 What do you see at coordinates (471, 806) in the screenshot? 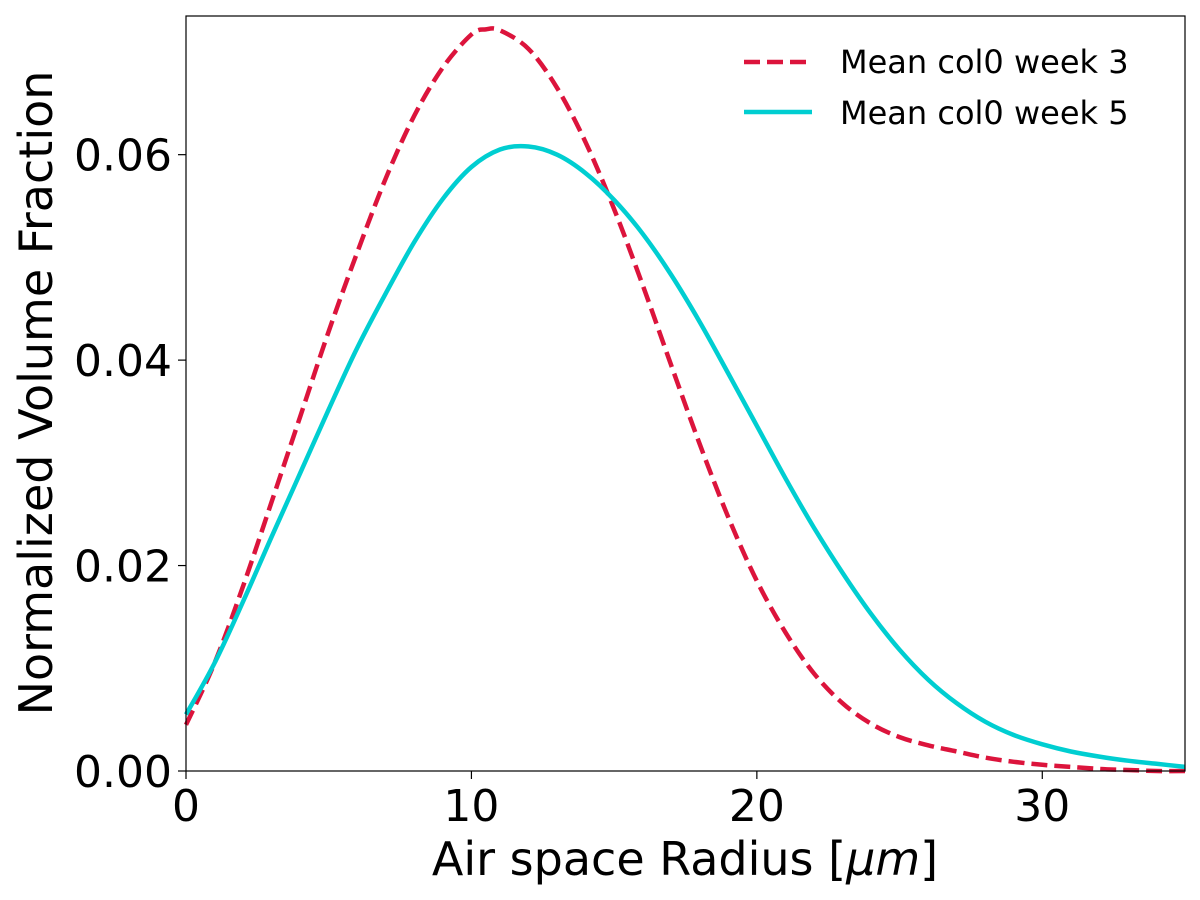
I see `x-tick-label: 10` at bounding box center [471, 806].